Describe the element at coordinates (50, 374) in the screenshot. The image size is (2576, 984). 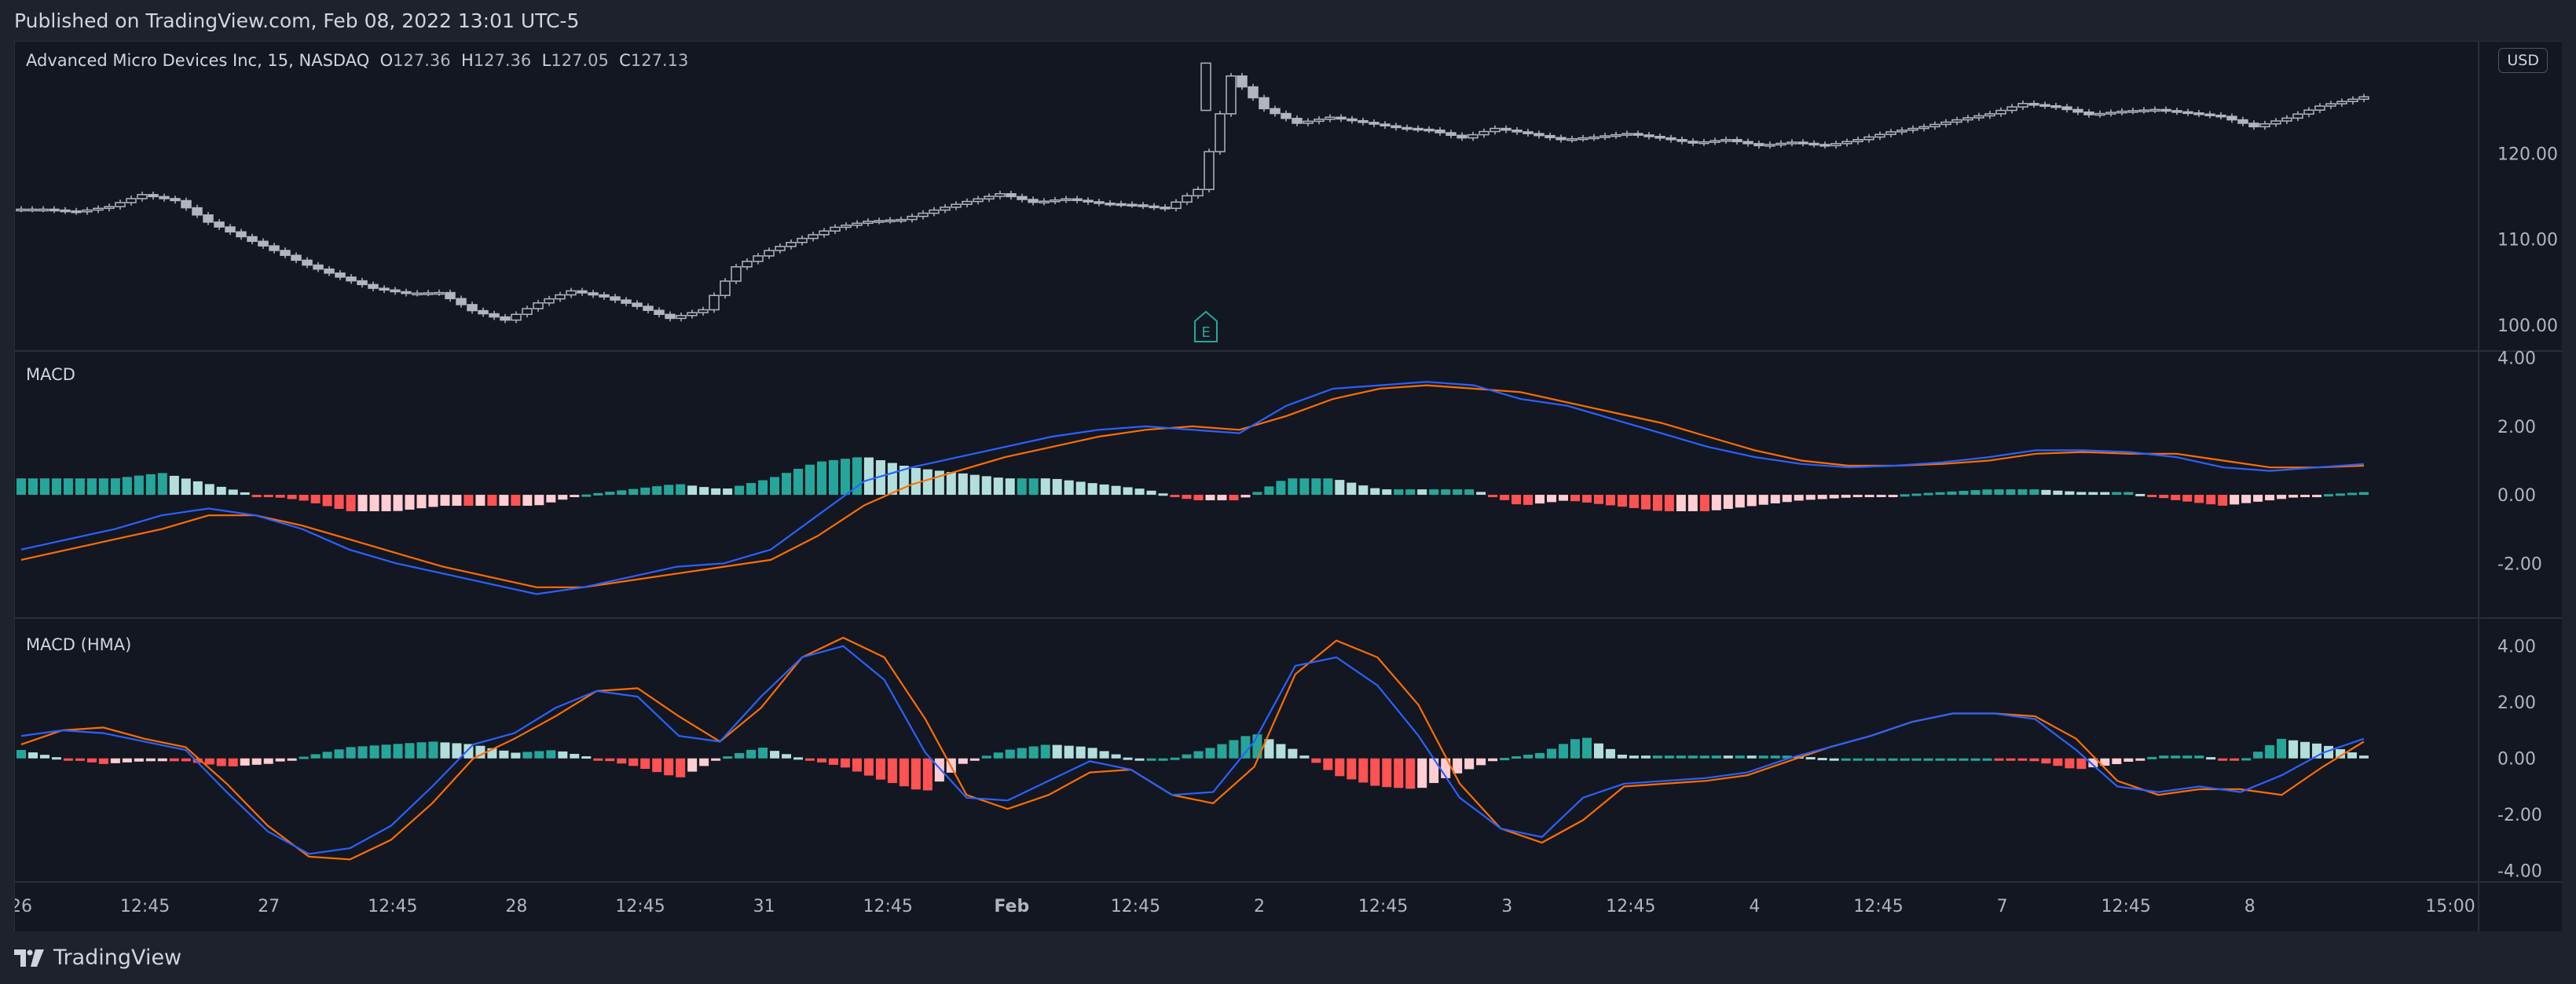
I see `macd-pane-label: MACD` at that location.